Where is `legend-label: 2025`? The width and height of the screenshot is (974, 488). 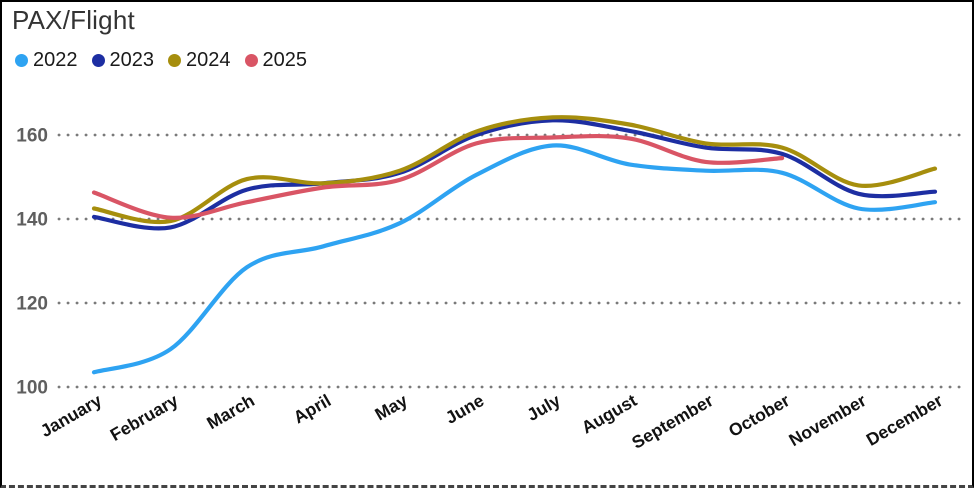
legend-label: 2025 is located at coordinates (285, 60).